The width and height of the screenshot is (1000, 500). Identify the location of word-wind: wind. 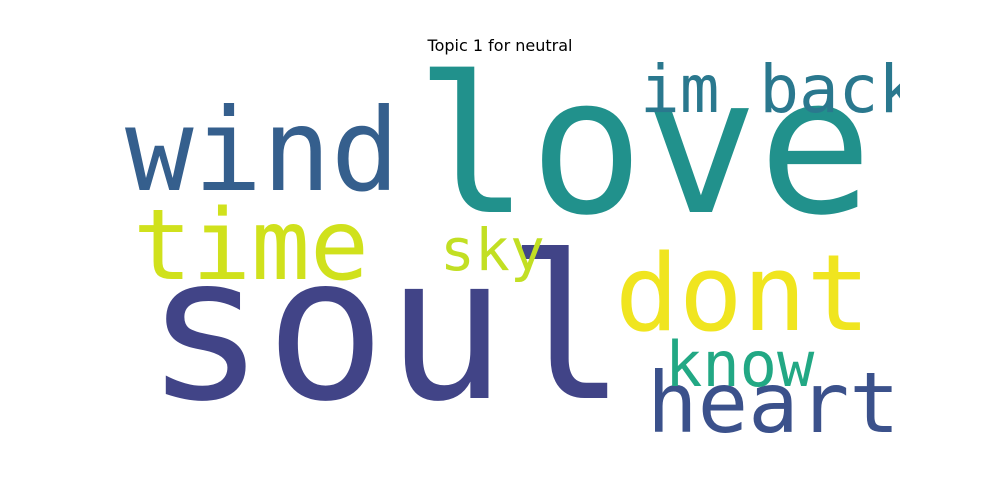
(262, 150).